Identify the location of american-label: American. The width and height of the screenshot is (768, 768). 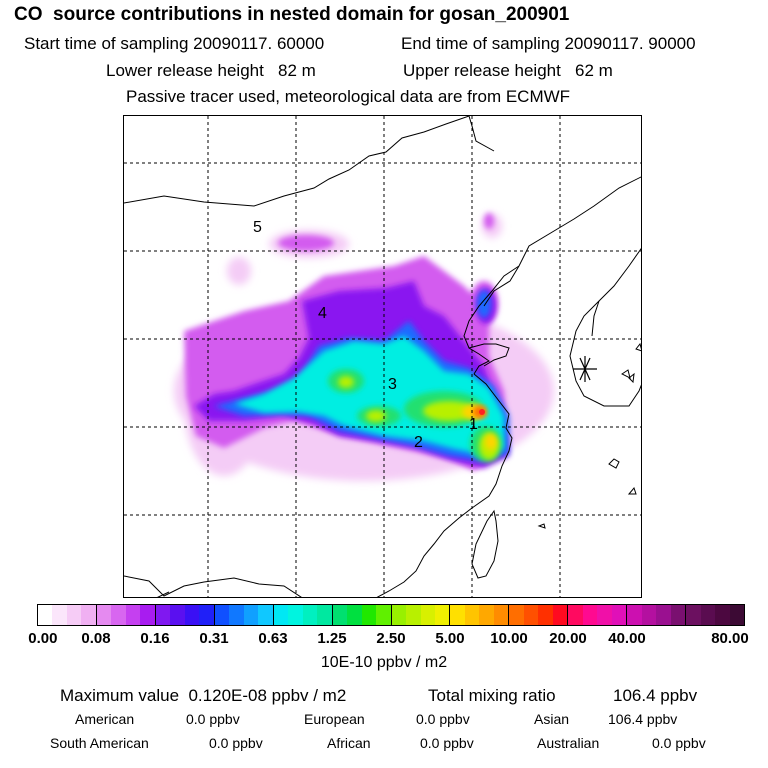
(105, 719).